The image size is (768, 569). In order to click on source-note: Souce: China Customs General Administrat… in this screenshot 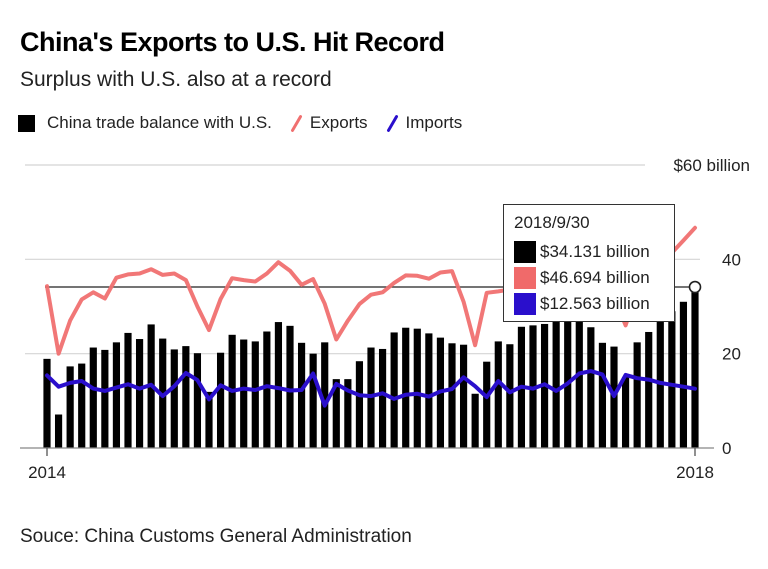, I will do `click(216, 536)`.